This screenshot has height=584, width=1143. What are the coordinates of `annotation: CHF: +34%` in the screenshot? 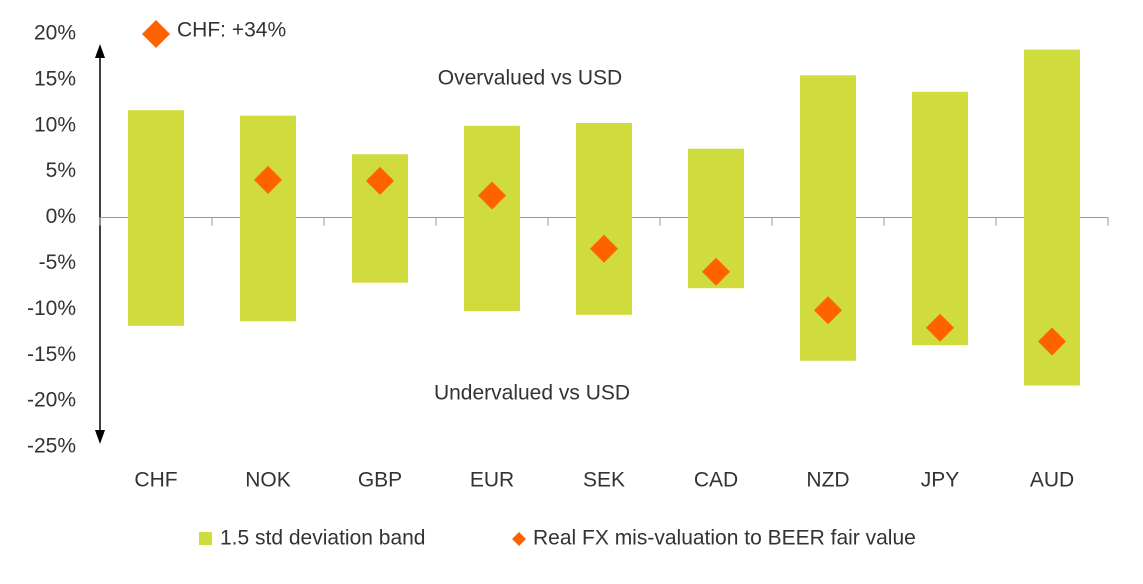 It's located at (231, 30).